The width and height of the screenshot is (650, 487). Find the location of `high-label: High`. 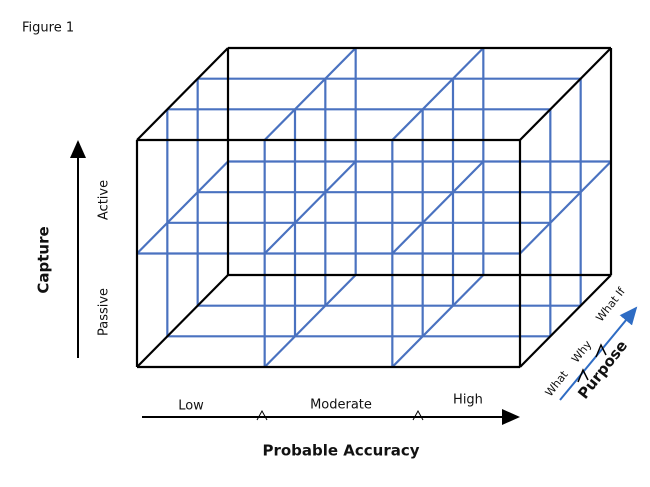

high-label: High is located at coordinates (468, 400).